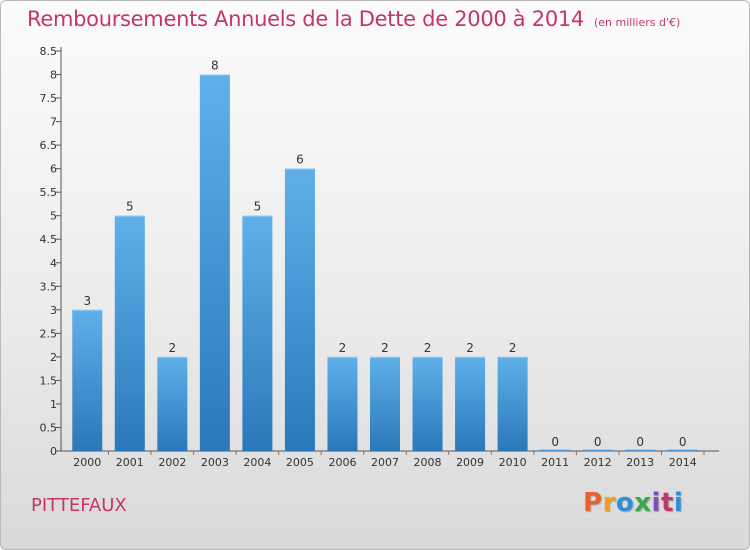 The width and height of the screenshot is (750, 550). I want to click on y-tick-label: 3, so click(53, 310).